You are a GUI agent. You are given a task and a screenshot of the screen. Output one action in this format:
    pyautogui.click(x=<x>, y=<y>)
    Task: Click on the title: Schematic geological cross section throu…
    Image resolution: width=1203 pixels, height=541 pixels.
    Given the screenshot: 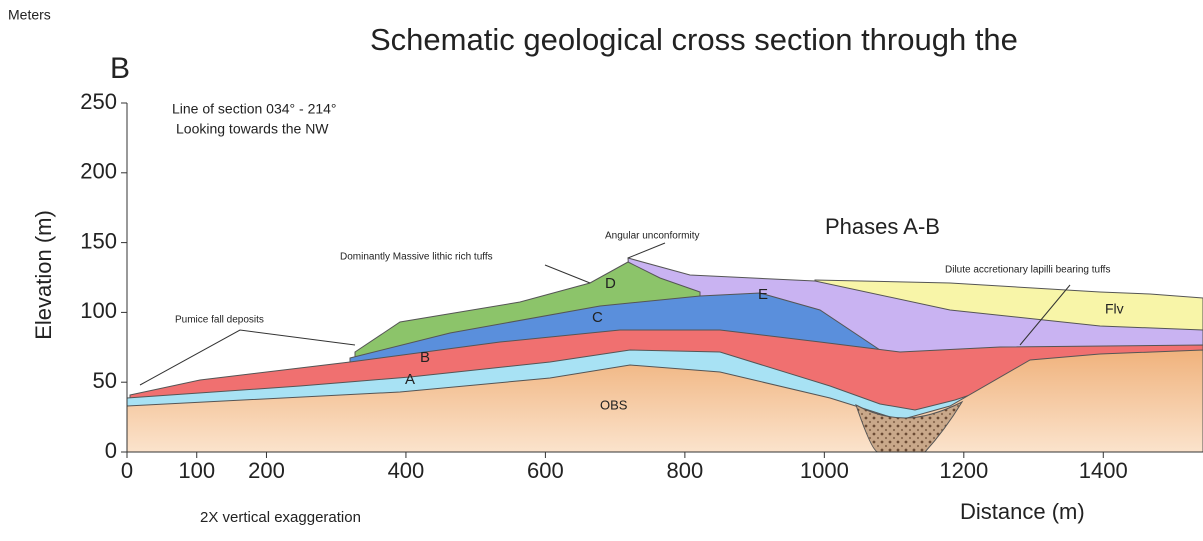 What is the action you would take?
    pyautogui.click(x=694, y=39)
    